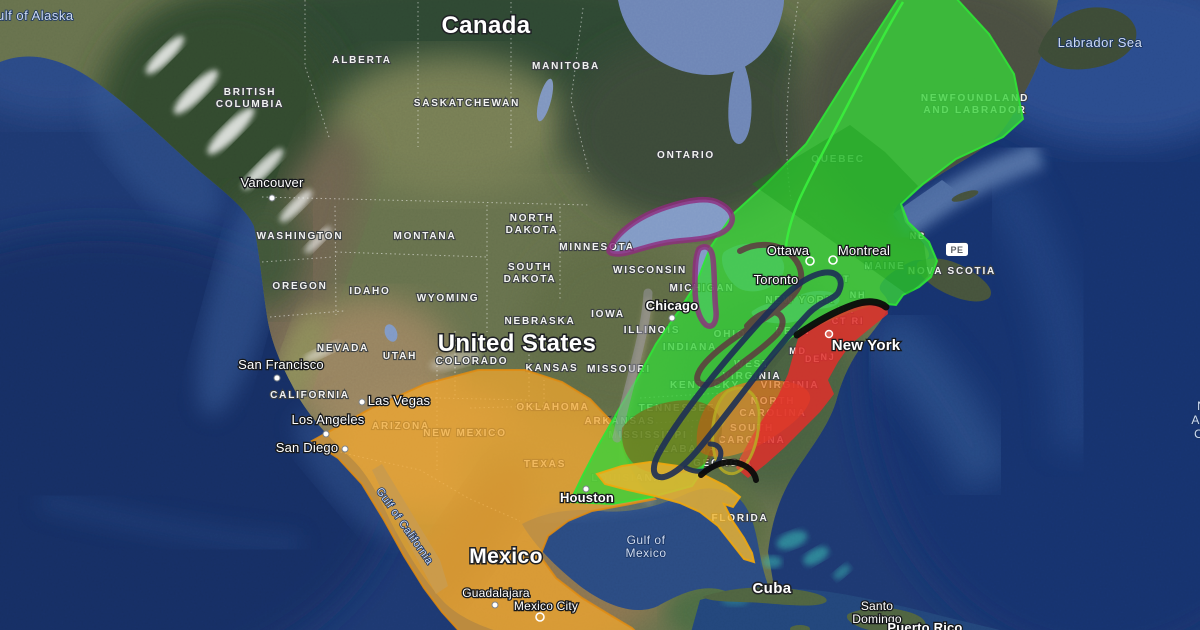 The width and height of the screenshot is (1200, 630). I want to click on marker-houston, so click(586, 489).